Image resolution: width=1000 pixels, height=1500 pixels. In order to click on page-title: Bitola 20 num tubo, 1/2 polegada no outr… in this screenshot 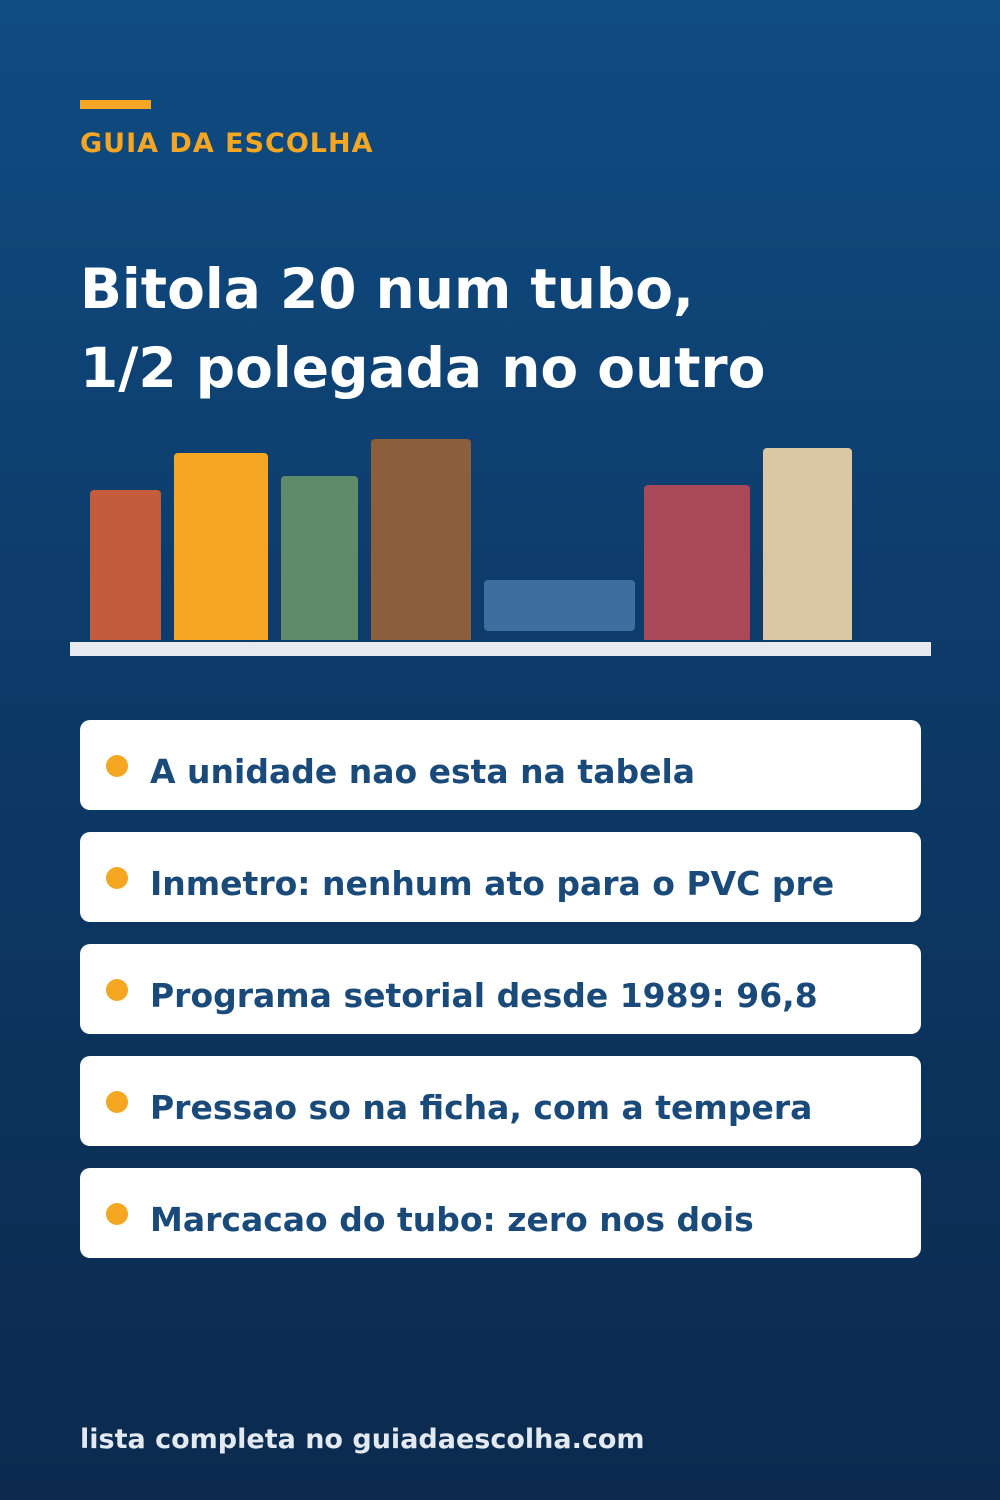, I will do `click(422, 329)`.